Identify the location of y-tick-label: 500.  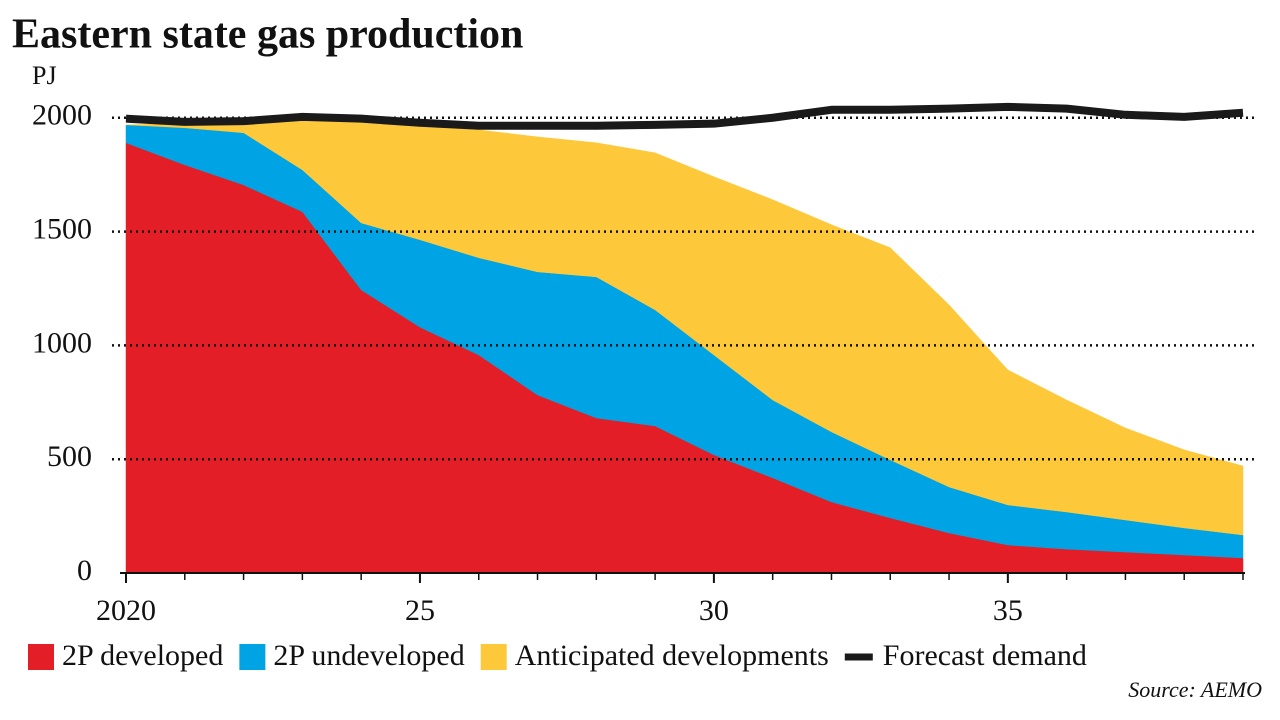
(69, 456).